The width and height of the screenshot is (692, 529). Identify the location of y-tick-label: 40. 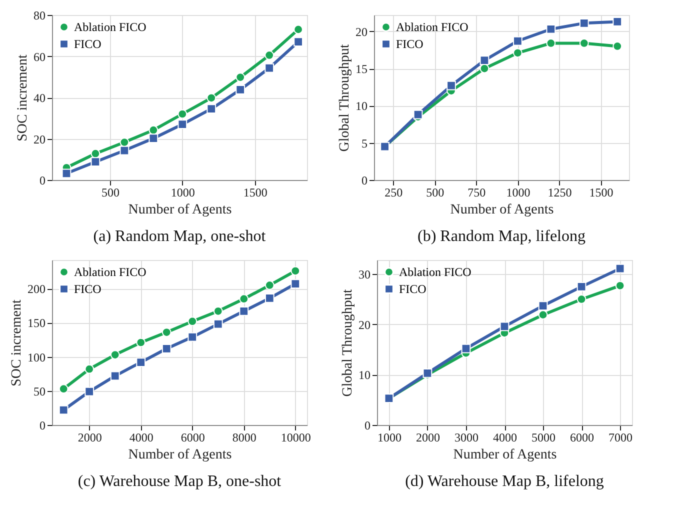
(40, 98).